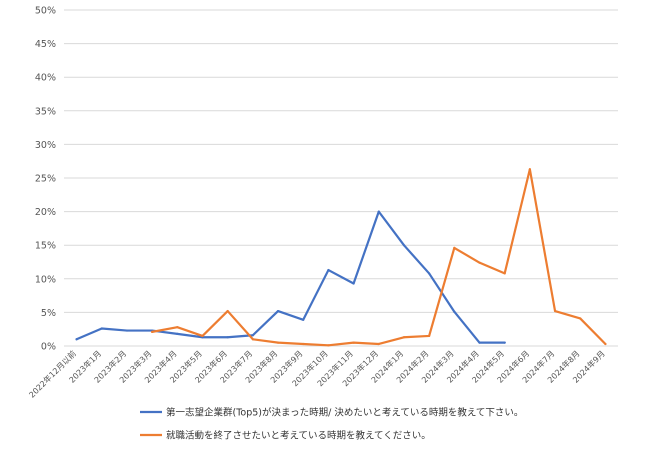  What do you see at coordinates (45, 279) in the screenshot?
I see `y-tick-label: 10%` at bounding box center [45, 279].